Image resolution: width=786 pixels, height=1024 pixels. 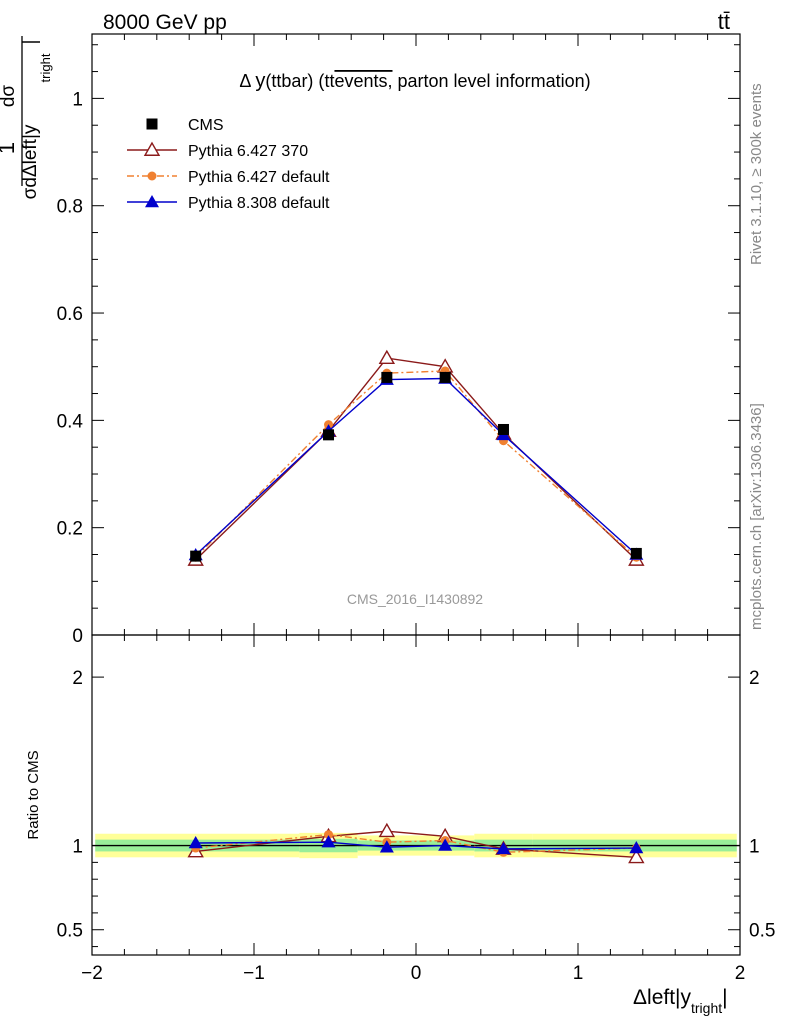 What do you see at coordinates (77, 99) in the screenshot?
I see `y-tick-label: 1` at bounding box center [77, 99].